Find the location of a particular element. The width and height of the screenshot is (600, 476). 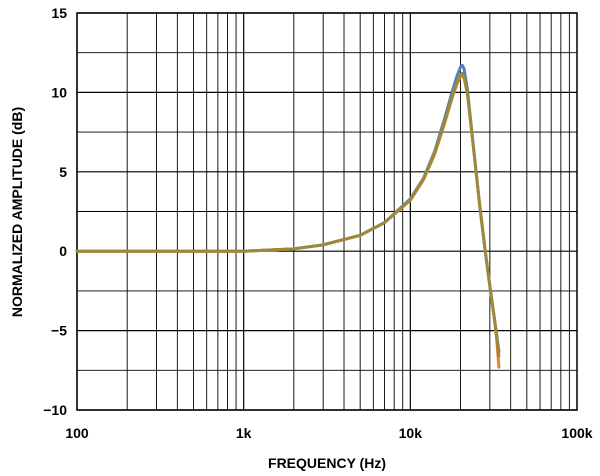

x-tick-label: 100k is located at coordinates (576, 433).